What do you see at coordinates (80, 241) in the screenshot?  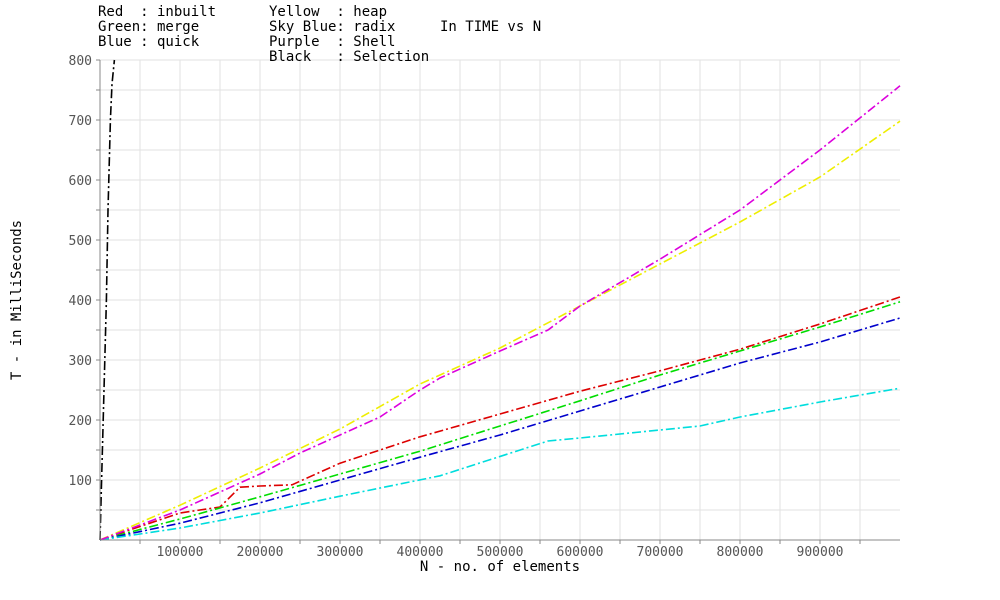 I see `y-tick-label: 500` at bounding box center [80, 241].